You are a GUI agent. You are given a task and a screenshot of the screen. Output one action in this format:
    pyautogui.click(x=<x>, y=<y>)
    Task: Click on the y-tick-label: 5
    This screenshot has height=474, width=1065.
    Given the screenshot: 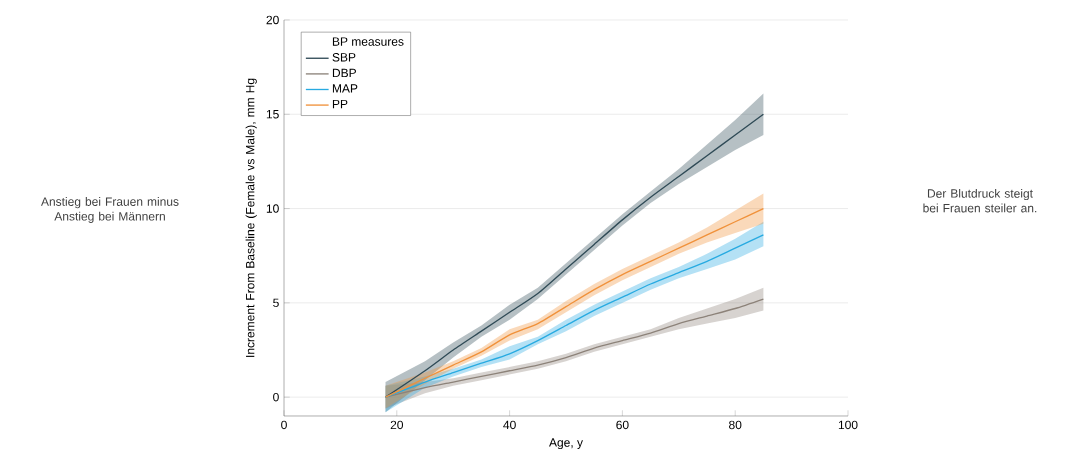 What is the action you would take?
    pyautogui.click(x=276, y=303)
    